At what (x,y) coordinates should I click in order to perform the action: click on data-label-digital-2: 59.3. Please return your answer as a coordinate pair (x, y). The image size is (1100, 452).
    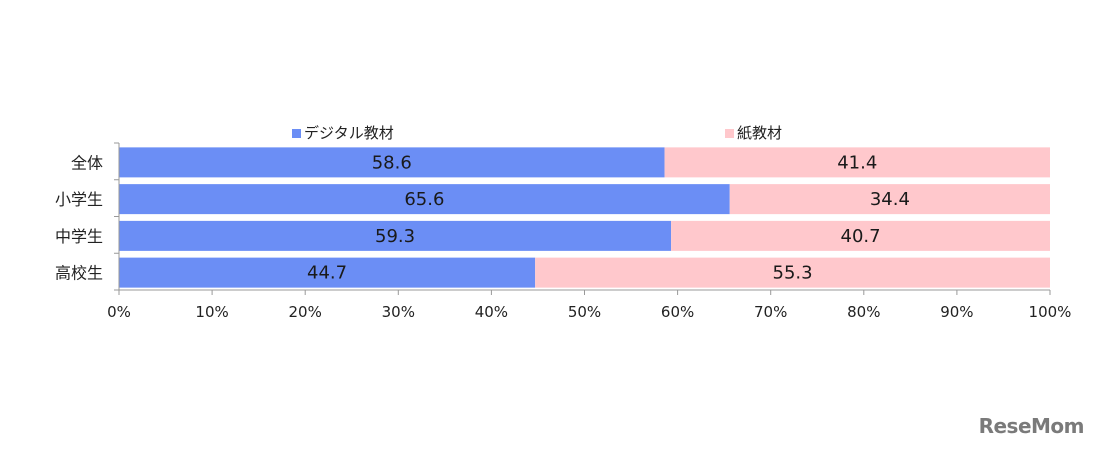
    Looking at the image, I should click on (395, 236).